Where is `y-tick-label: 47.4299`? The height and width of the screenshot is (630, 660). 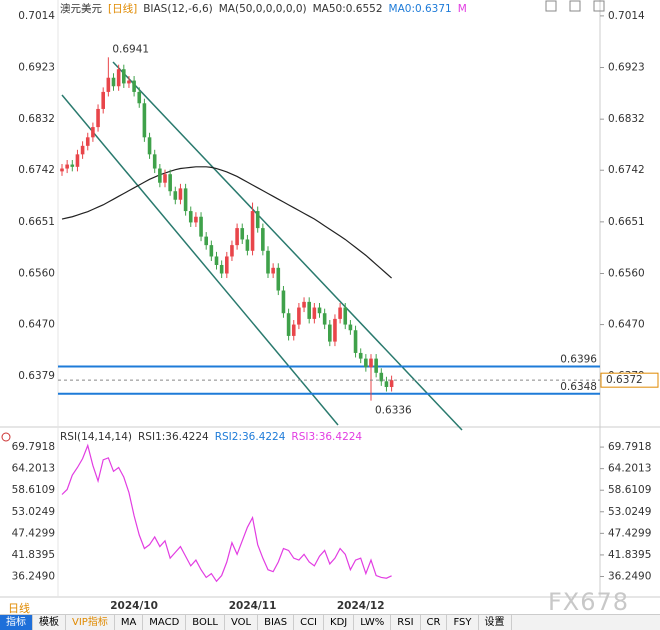 y-tick-label: 47.4299 is located at coordinates (629, 533).